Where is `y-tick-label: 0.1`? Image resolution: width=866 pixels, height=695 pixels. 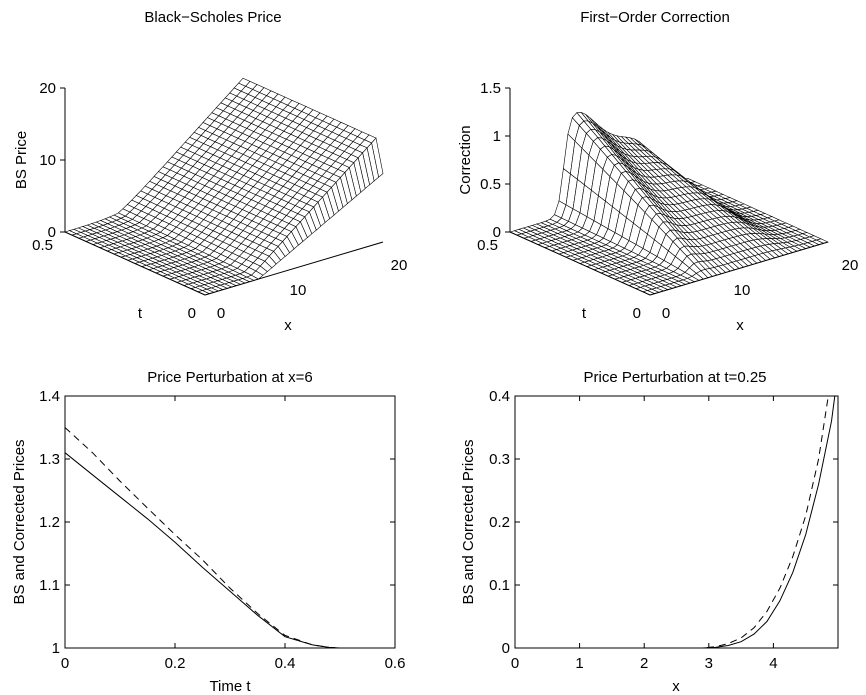
y-tick-label: 0.1 is located at coordinates (499, 585).